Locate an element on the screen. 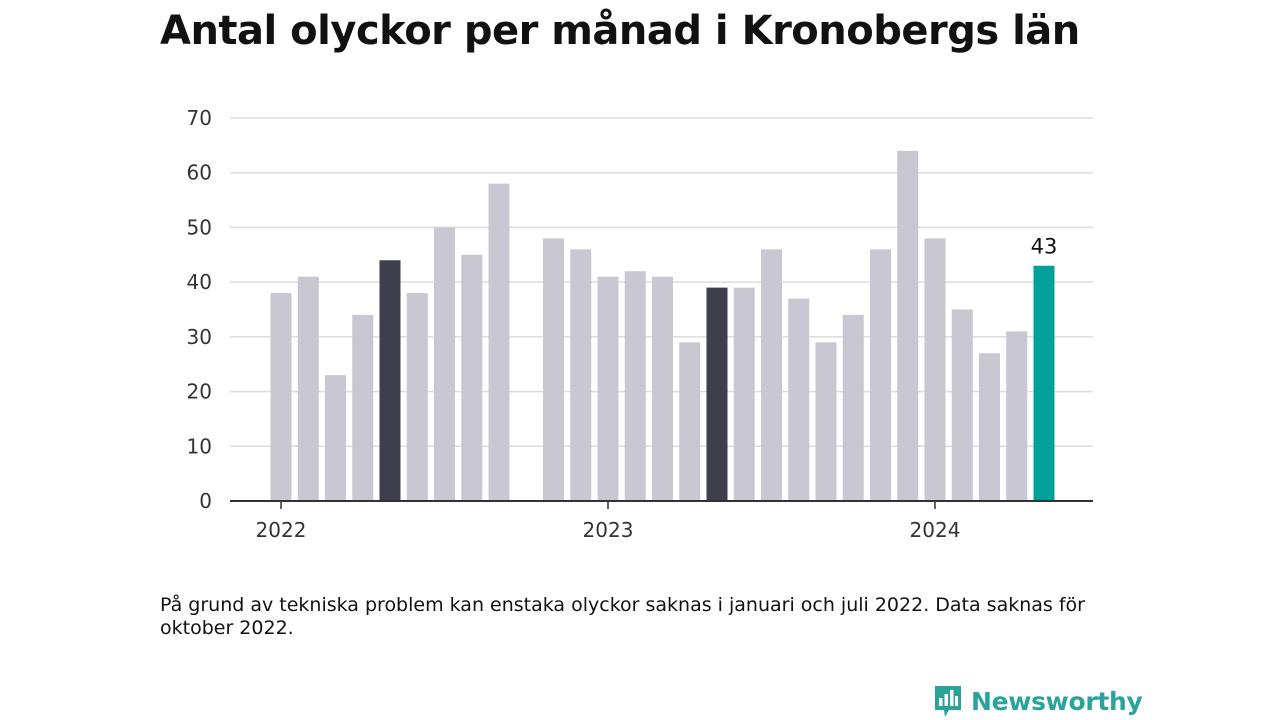 Image resolution: width=1280 pixels, height=720 pixels. brand-name: Newsworthy is located at coordinates (1057, 701).